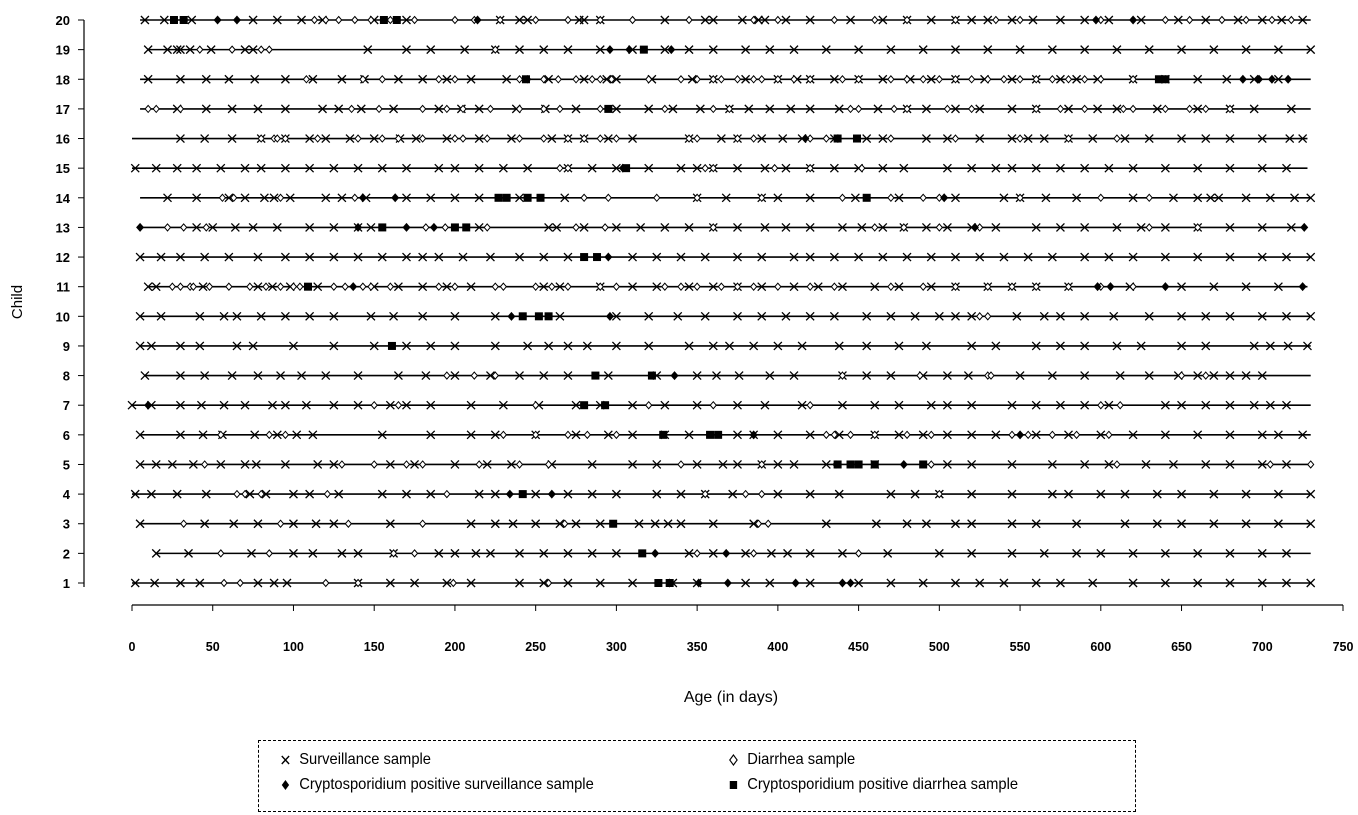  What do you see at coordinates (66, 435) in the screenshot?
I see `y-tick-label: 6` at bounding box center [66, 435].